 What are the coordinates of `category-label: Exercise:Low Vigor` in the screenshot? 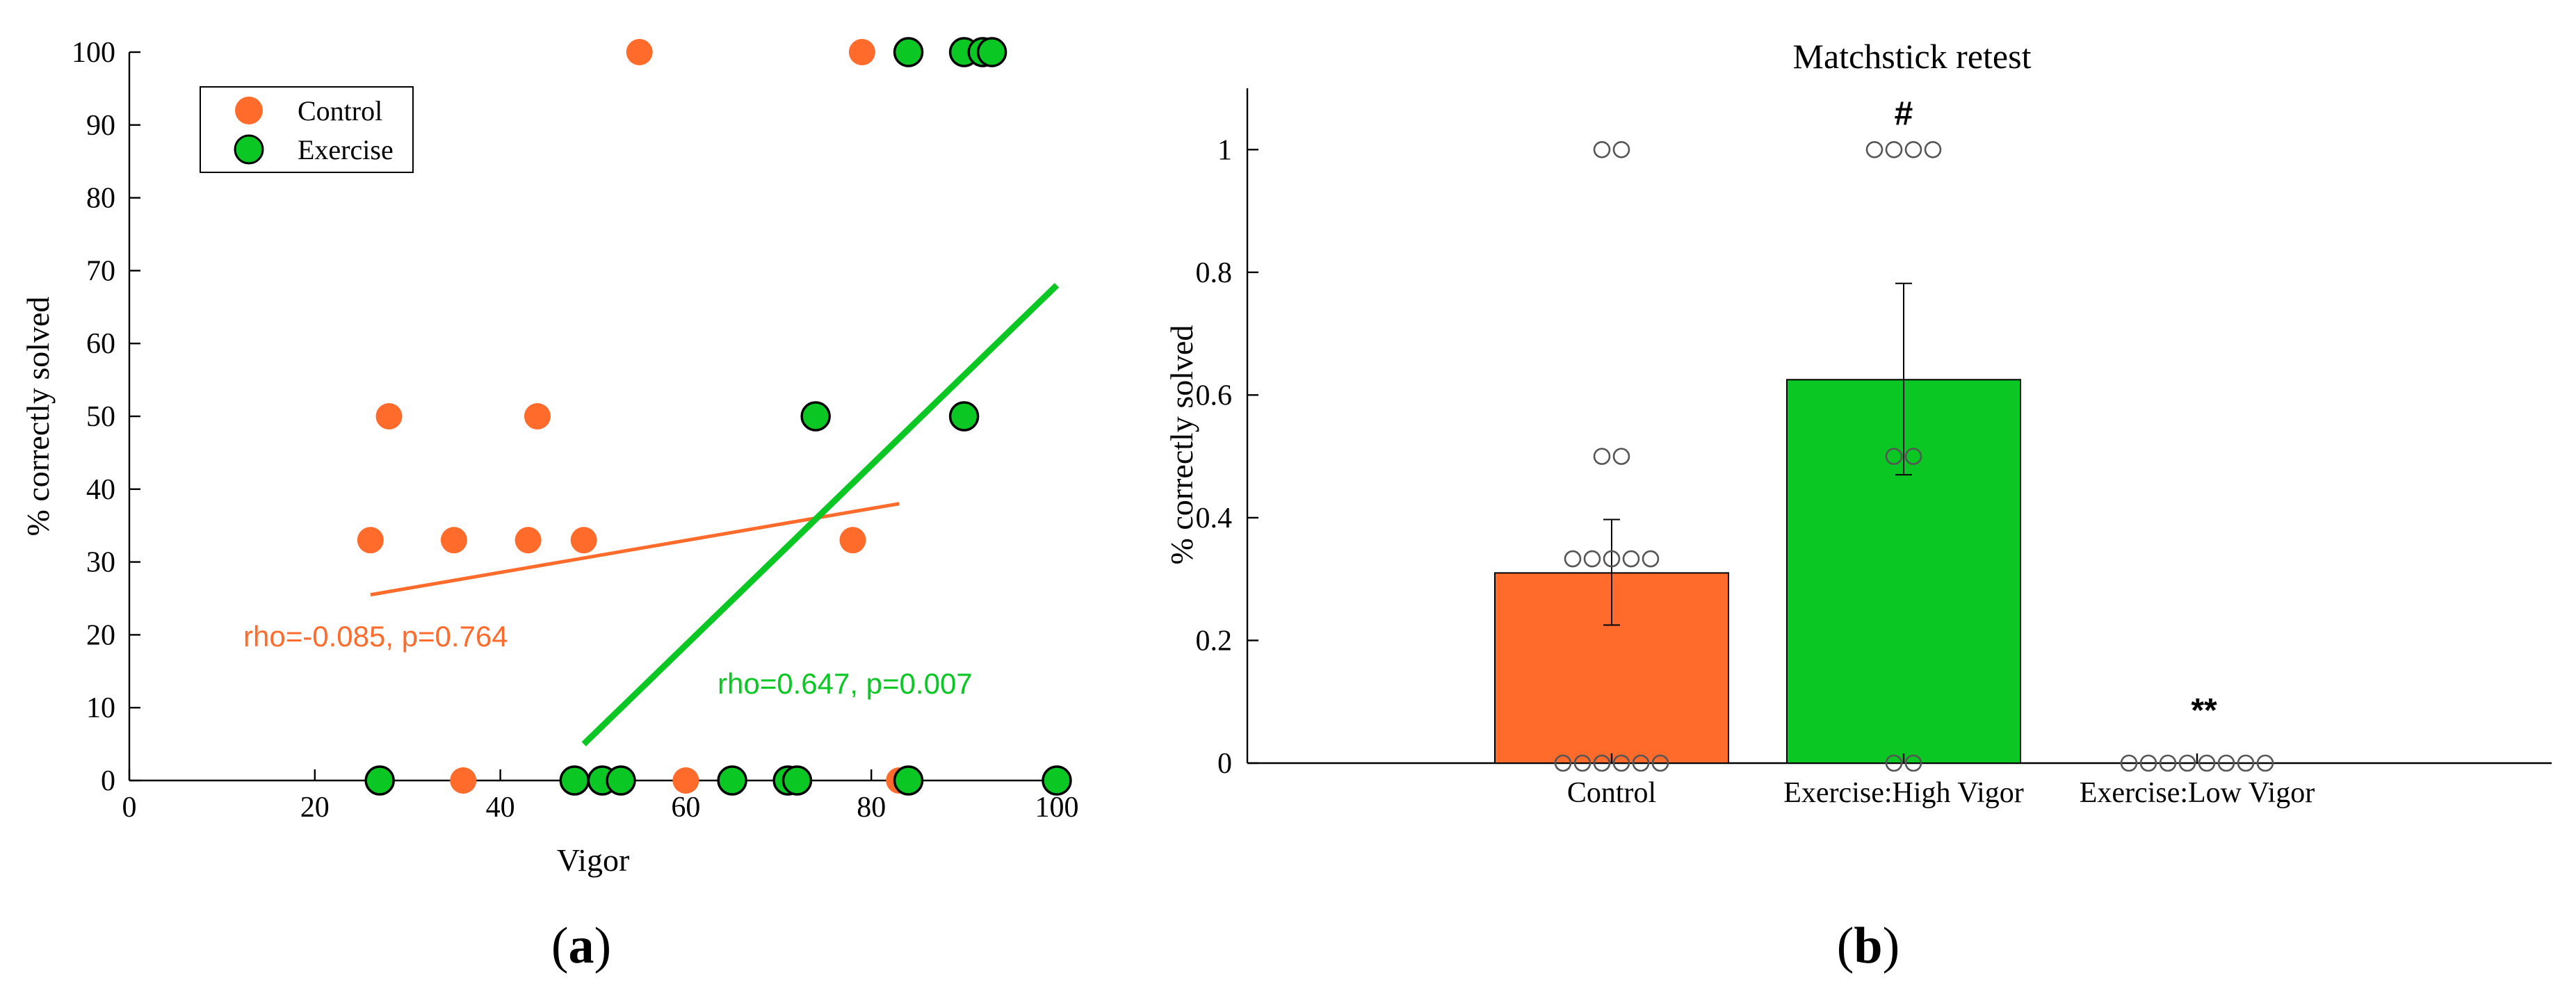 It's located at (2197, 793).